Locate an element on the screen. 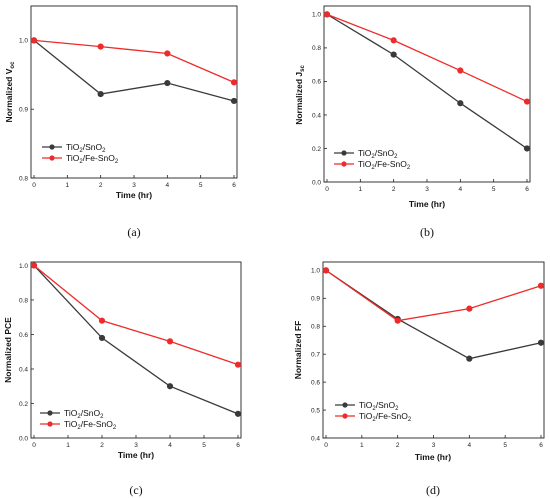  tick-group: 0 1 2 3 4 5 6 0.0 0.2 0.4 0.6 0.8 1.0 is located at coordinates (420, 102).